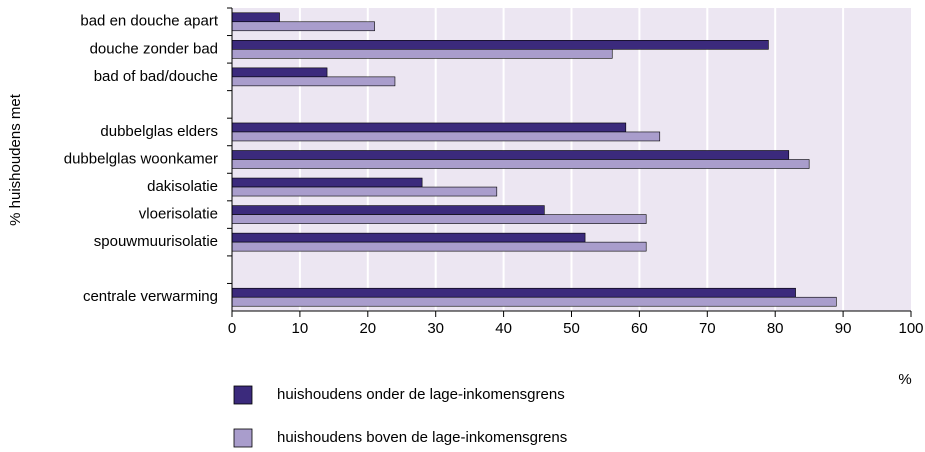  Describe the element at coordinates (182, 186) in the screenshot. I see `y-tick-label: dakisolatie` at that location.